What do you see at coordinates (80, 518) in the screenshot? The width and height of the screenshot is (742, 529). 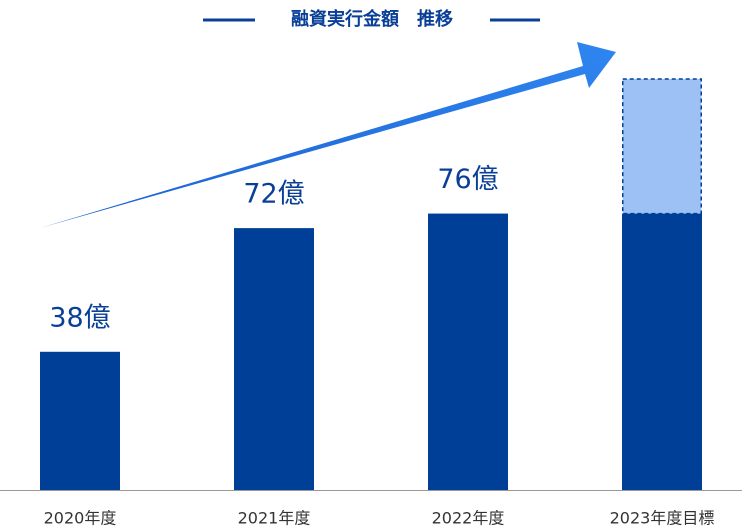 I see `x-tick-label: 2020年度` at bounding box center [80, 518].